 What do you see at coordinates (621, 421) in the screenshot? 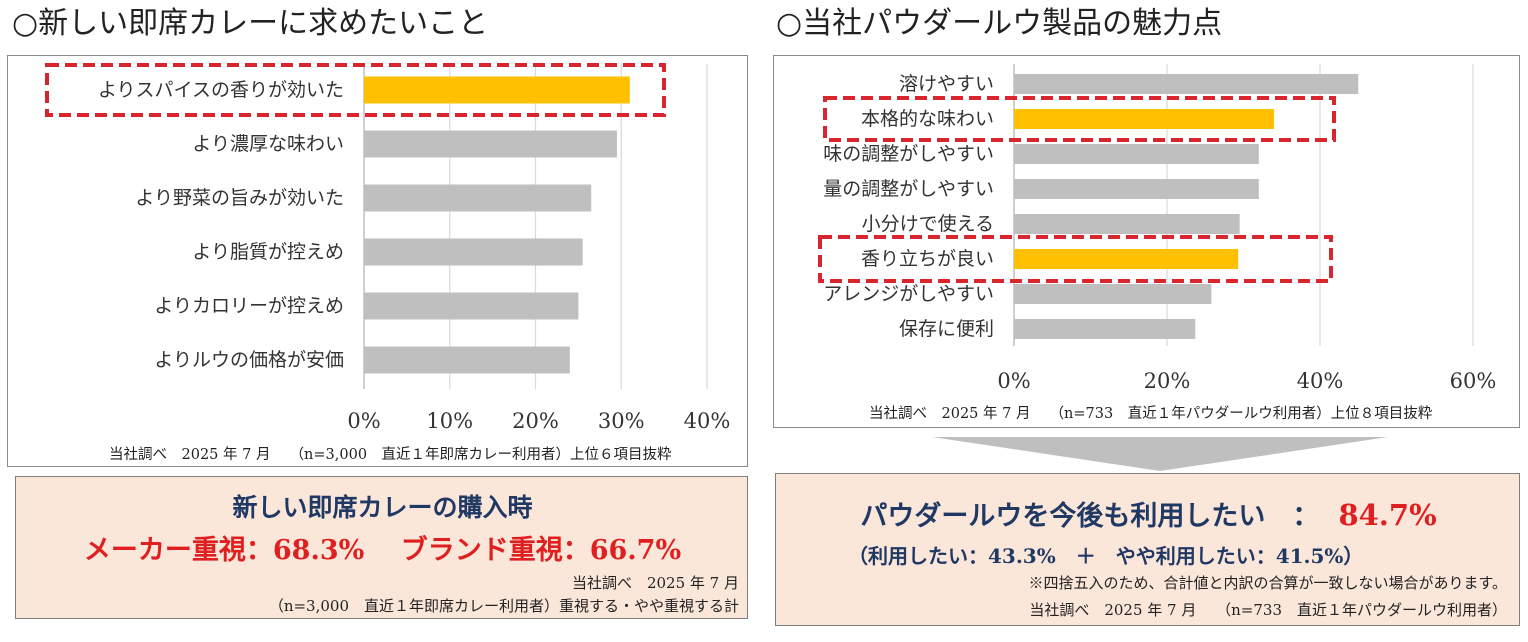
I see `left-chart-tick-label: 30%` at bounding box center [621, 421].